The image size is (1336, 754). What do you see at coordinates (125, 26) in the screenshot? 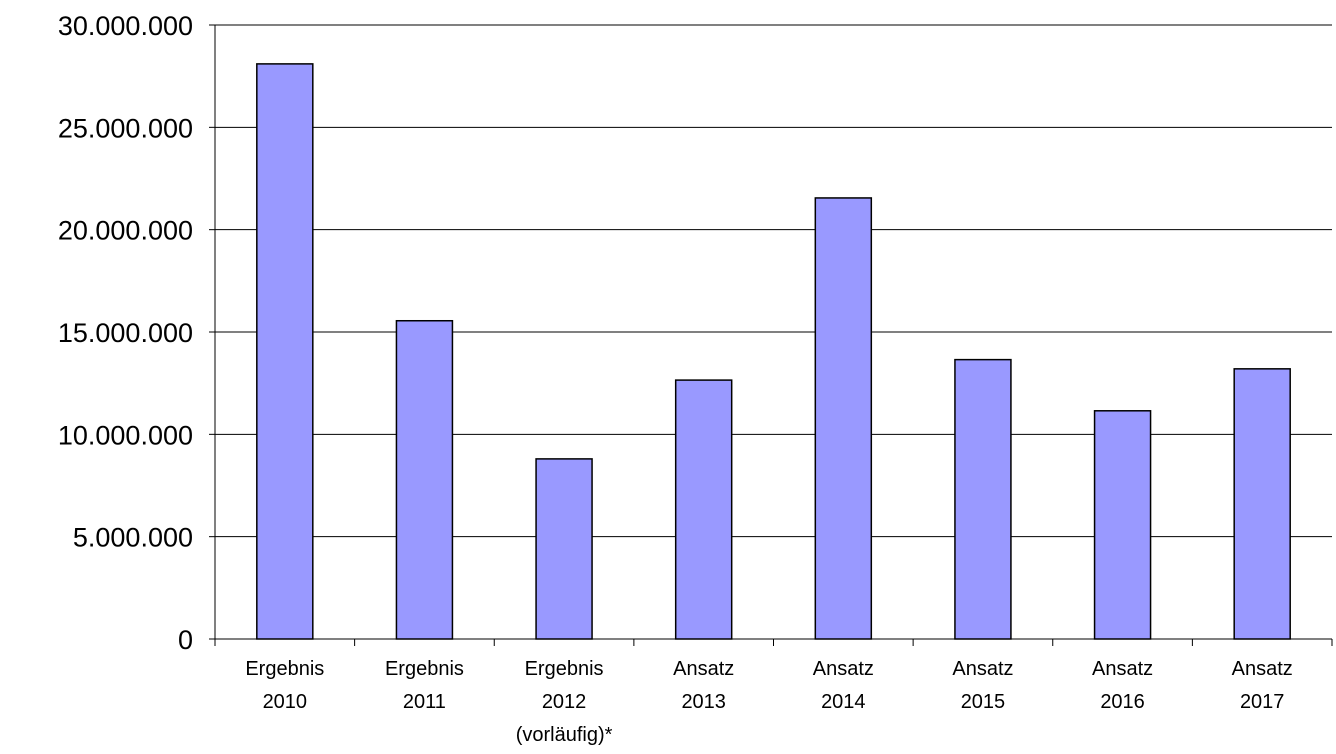
I see `y-tick-label: 30.000.000` at bounding box center [125, 26].